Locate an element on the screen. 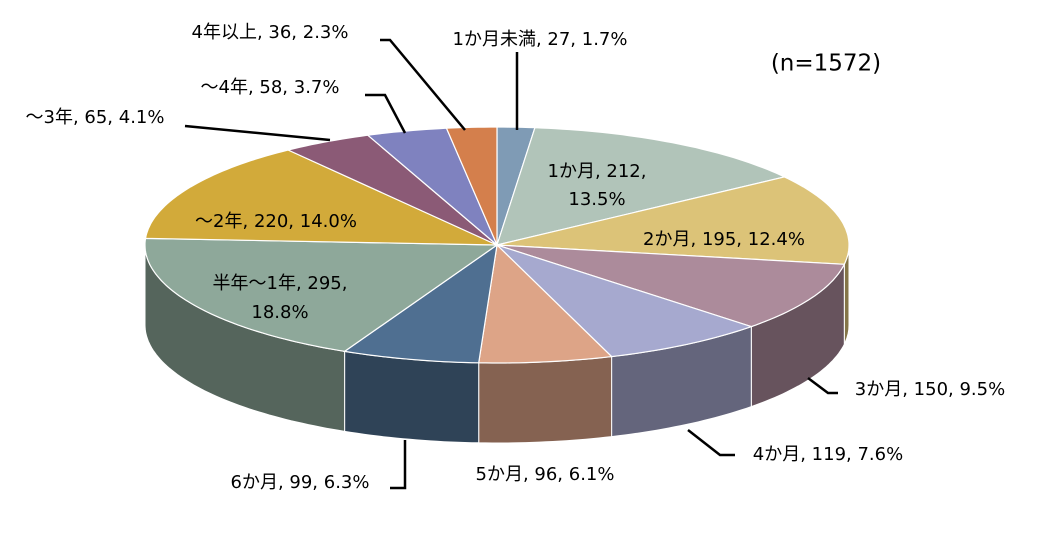  data-label: 13.5% is located at coordinates (596, 199).